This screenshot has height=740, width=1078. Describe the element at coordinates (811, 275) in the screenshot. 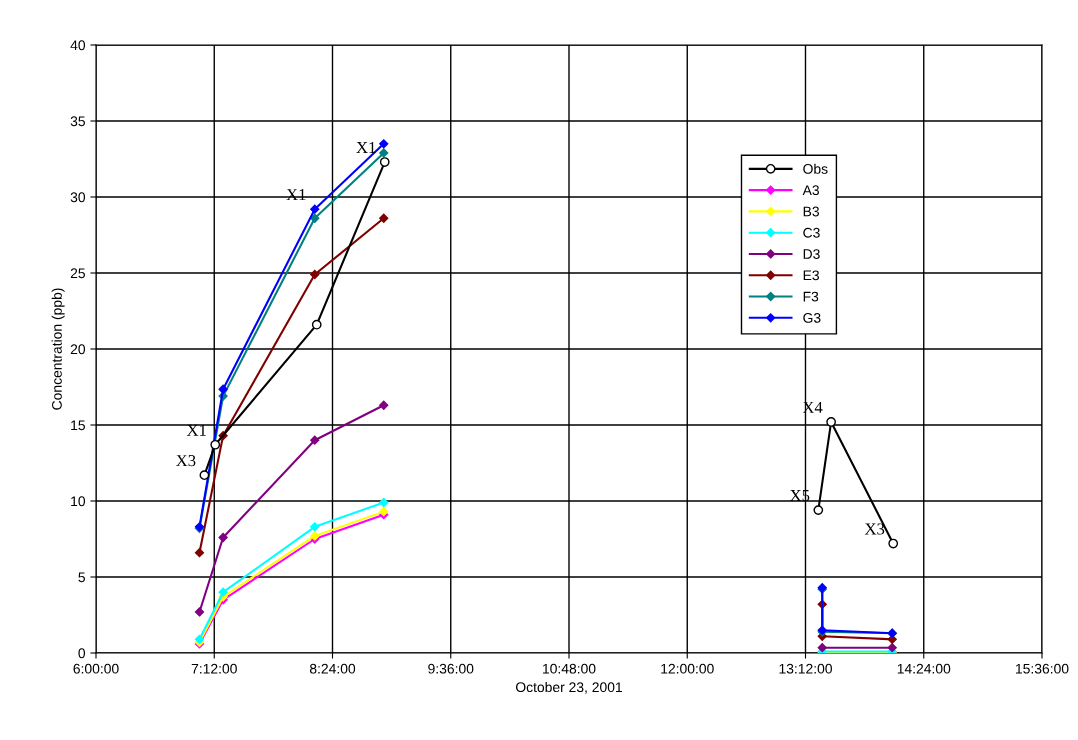

I see `legend-label: E3` at that location.